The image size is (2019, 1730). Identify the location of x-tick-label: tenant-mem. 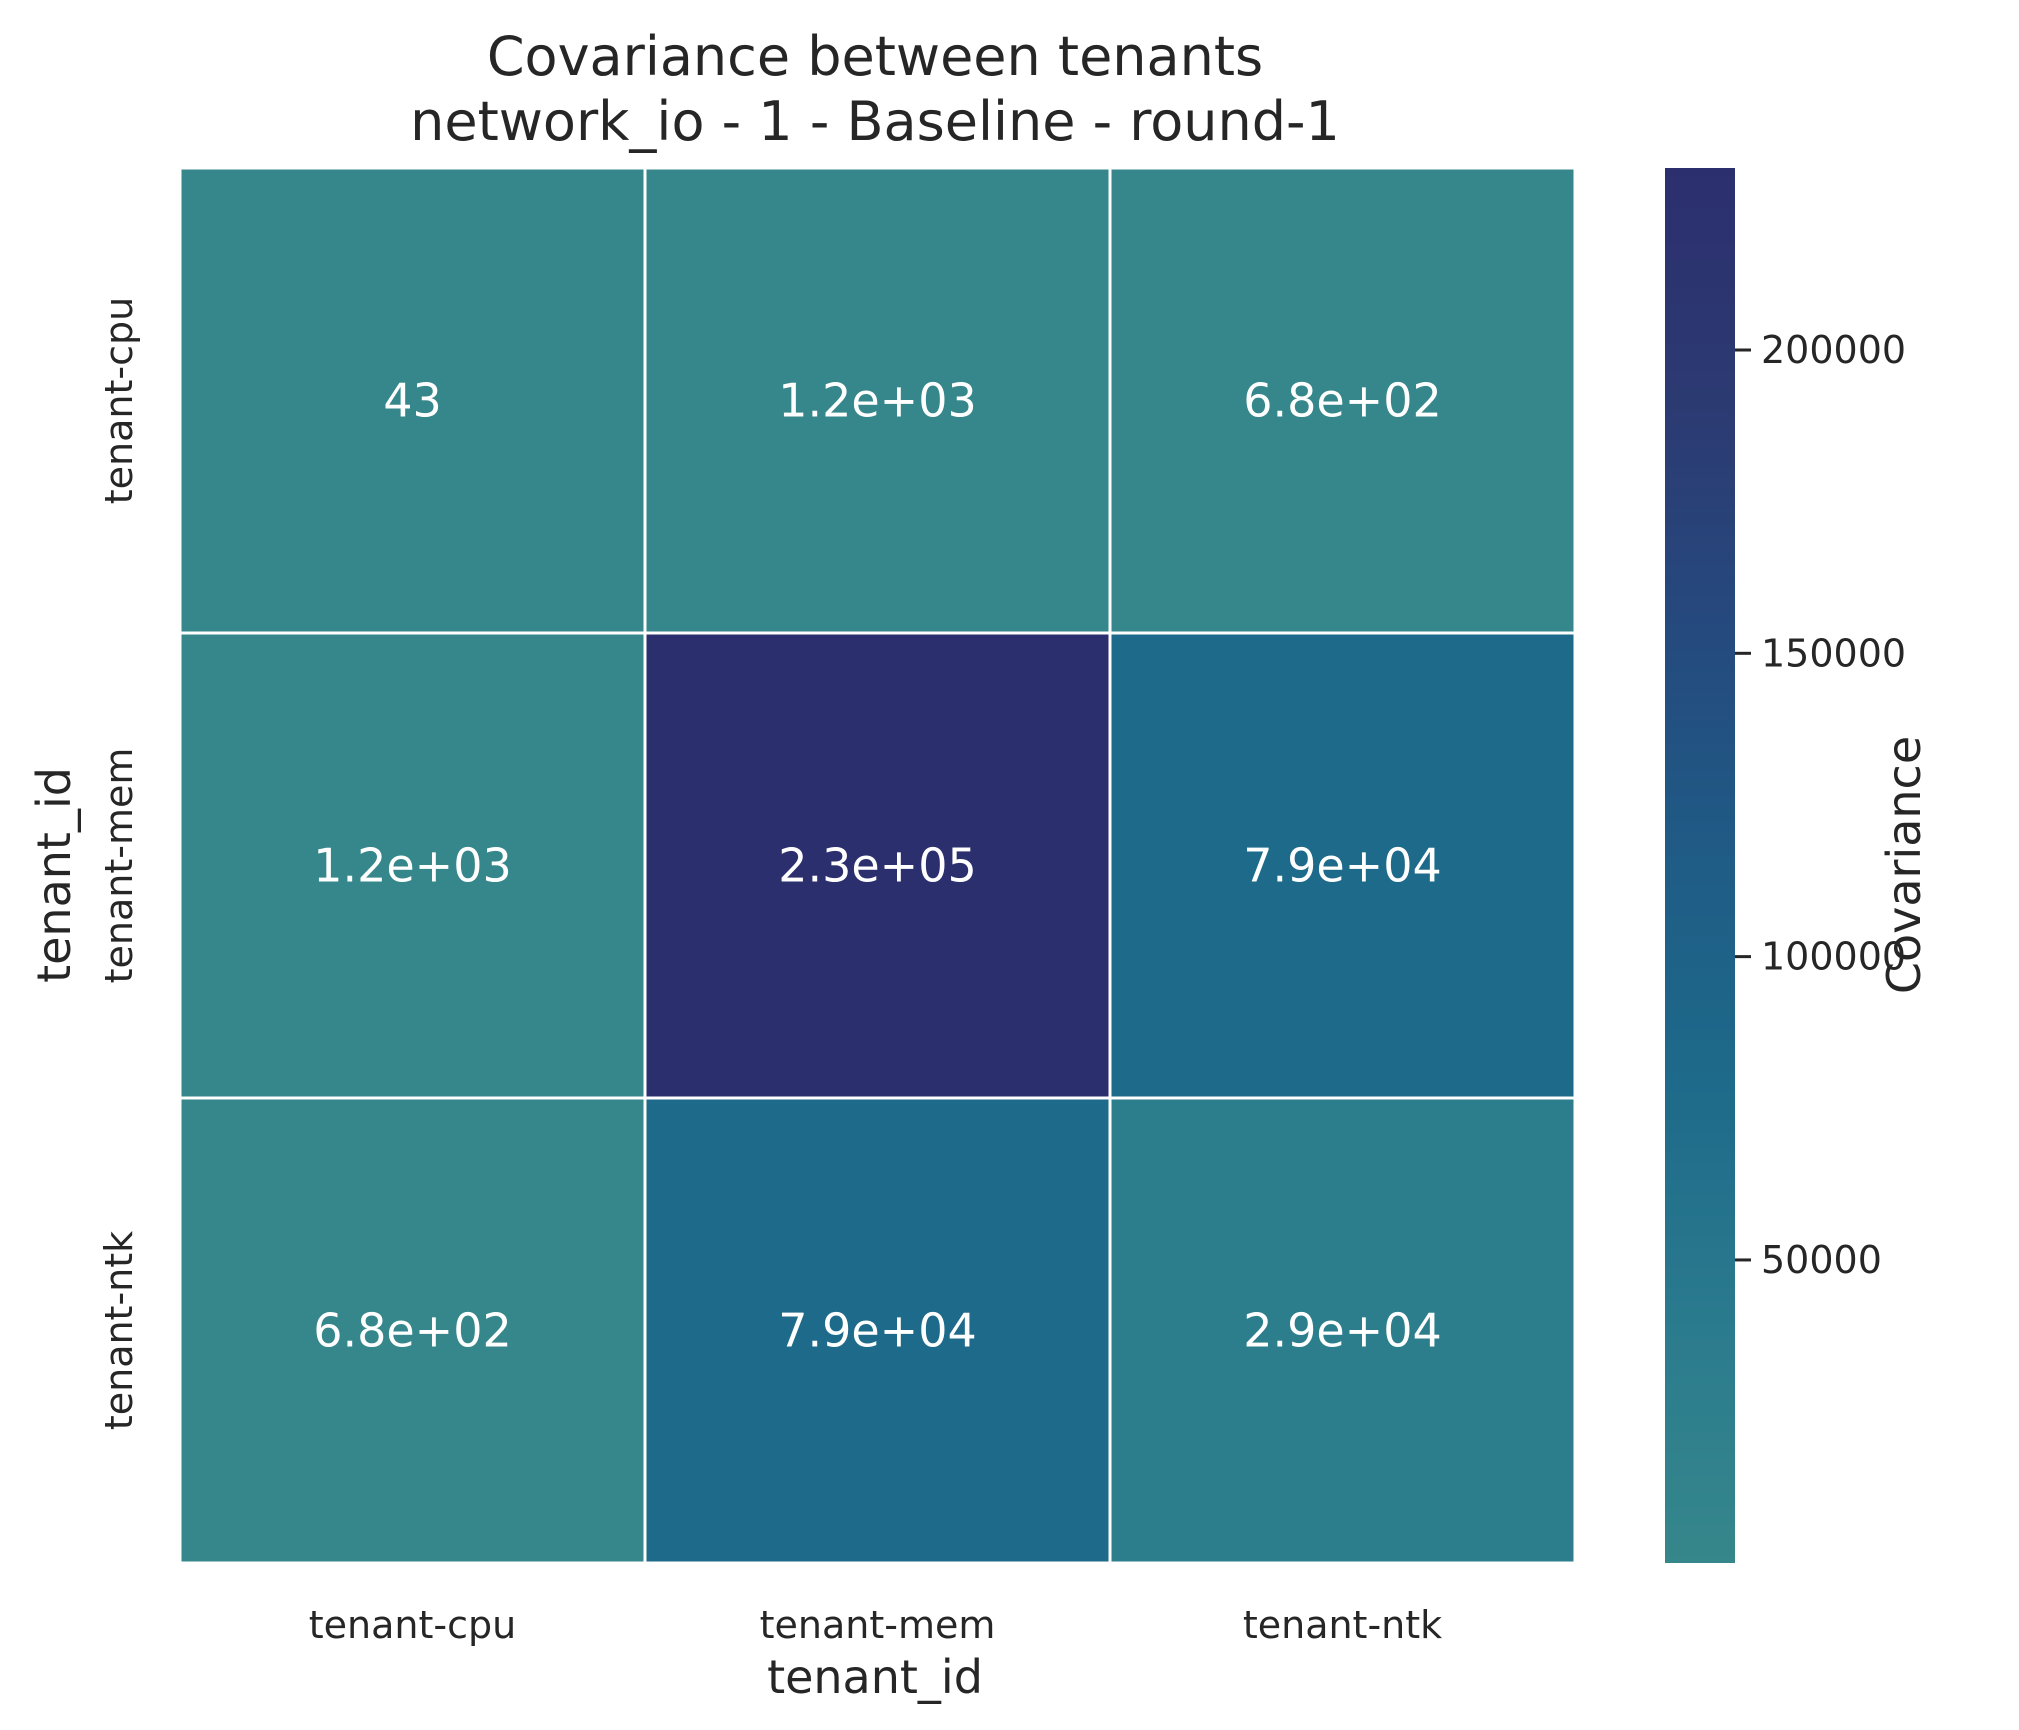
(878, 1625).